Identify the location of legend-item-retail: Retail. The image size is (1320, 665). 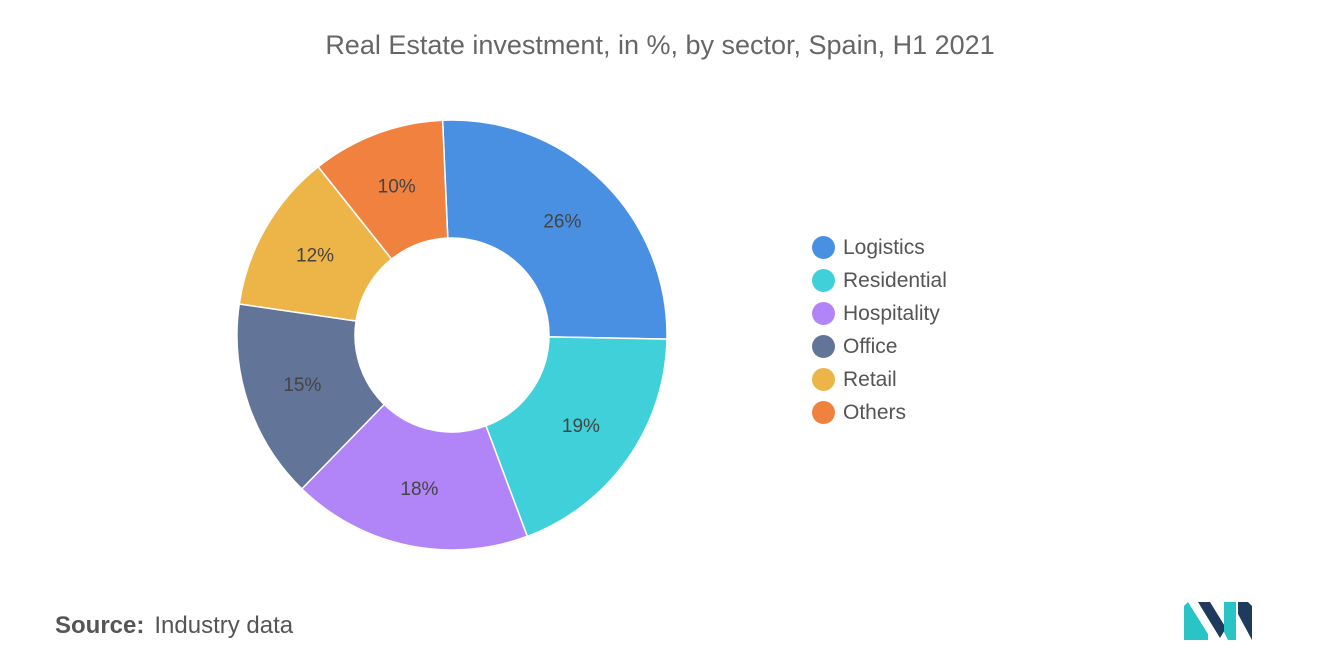
(879, 379).